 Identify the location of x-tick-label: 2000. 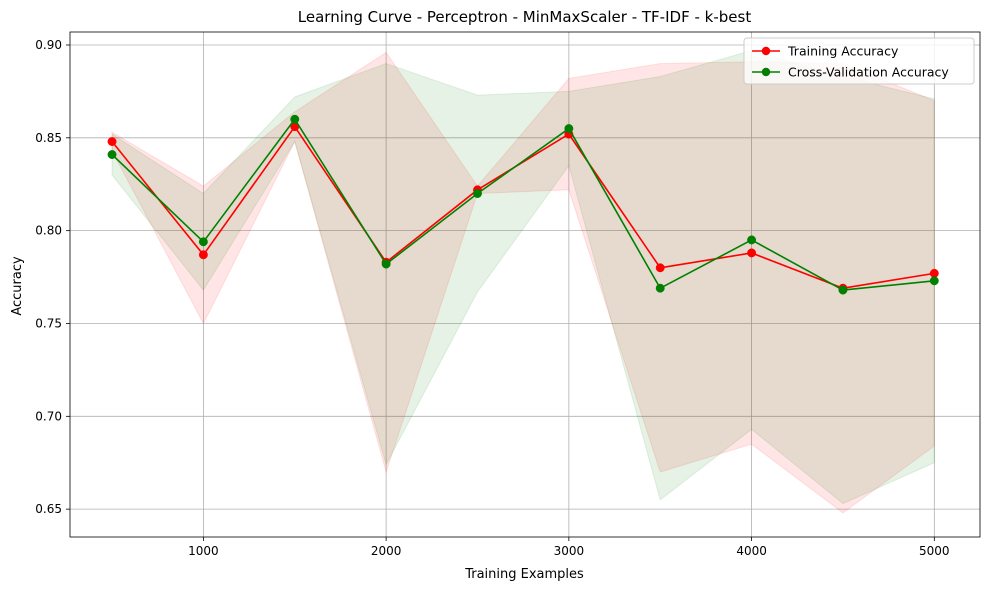
(386, 551).